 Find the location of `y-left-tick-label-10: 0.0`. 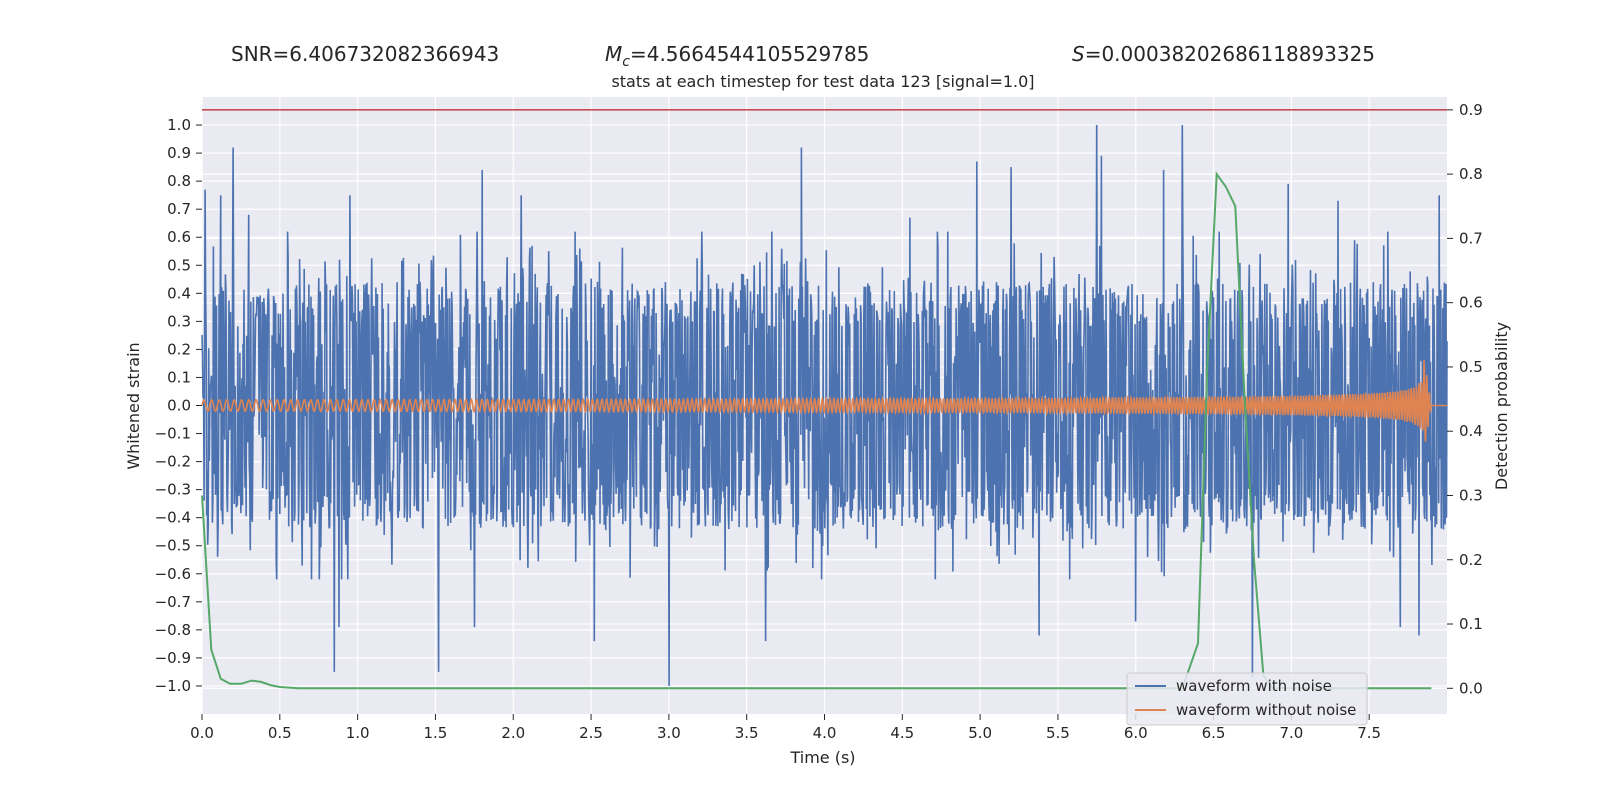

y-left-tick-label-10: 0.0 is located at coordinates (179, 406).